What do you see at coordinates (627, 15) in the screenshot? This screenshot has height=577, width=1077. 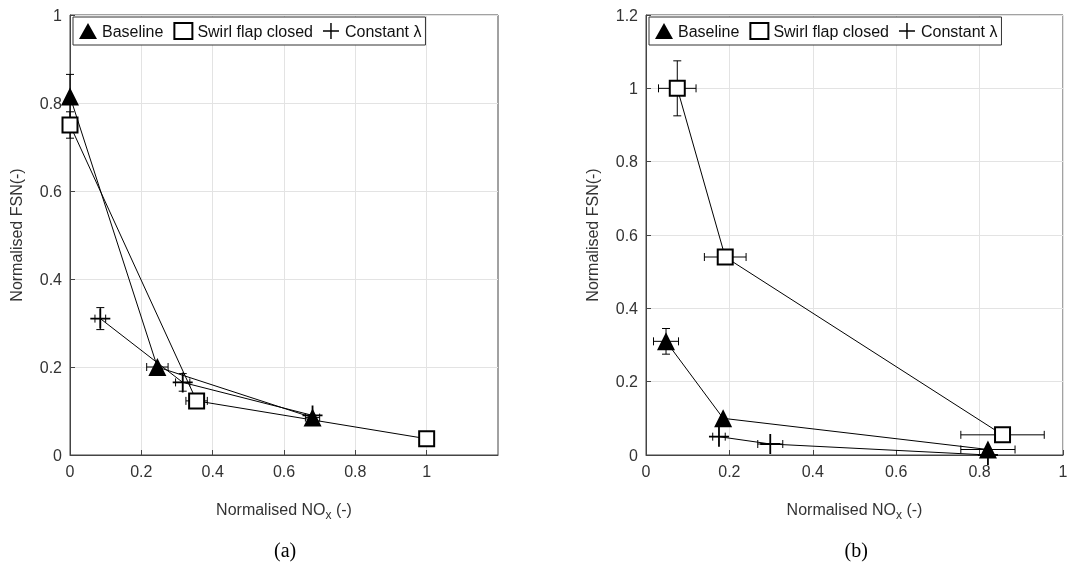 I see `y-tick-label: 1.2` at bounding box center [627, 15].